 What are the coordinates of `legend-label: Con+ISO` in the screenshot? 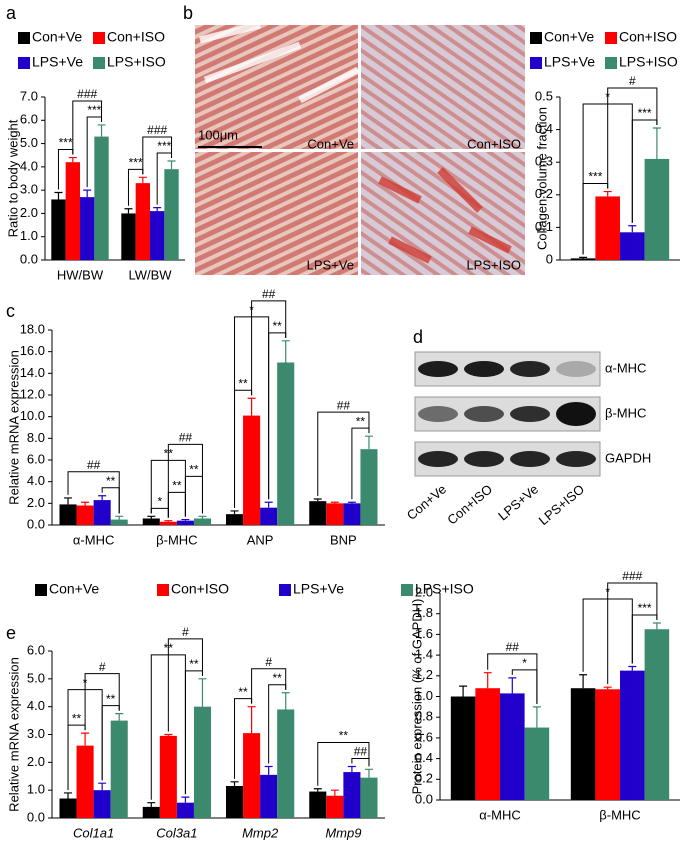 It's located at (136, 37).